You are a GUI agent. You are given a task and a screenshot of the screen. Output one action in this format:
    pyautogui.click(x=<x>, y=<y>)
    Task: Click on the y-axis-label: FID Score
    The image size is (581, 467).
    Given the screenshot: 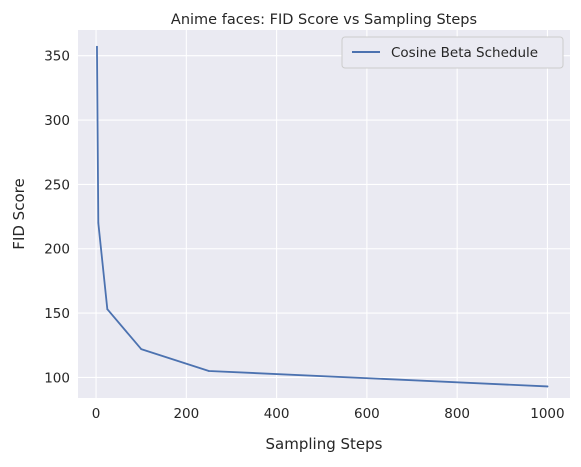 What is the action you would take?
    pyautogui.click(x=19, y=213)
    